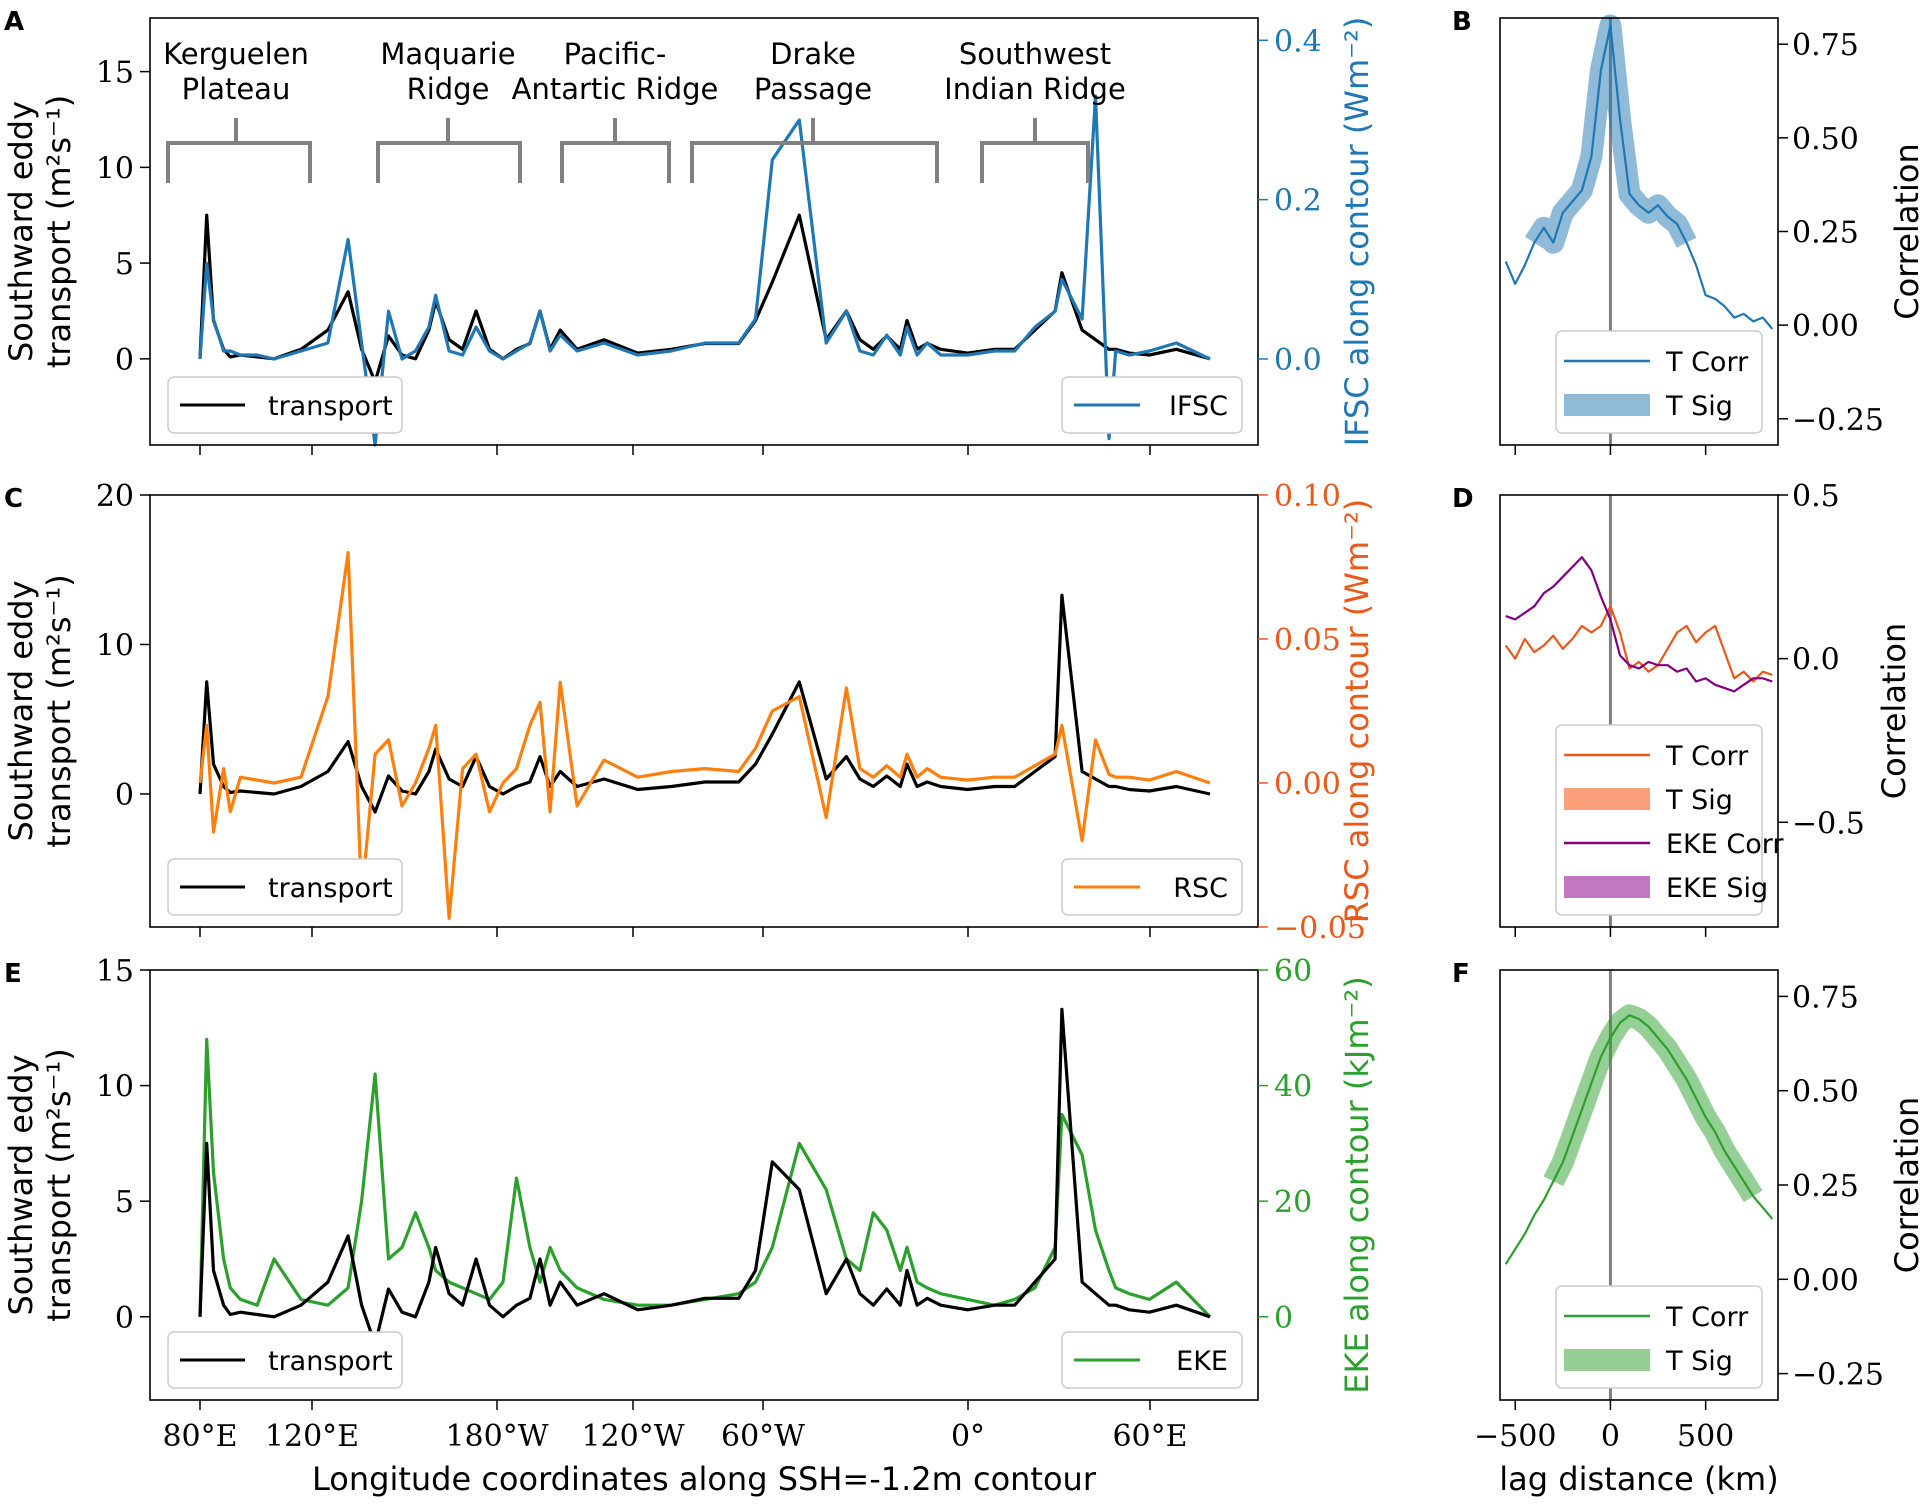 The image size is (1931, 1505). Describe the element at coordinates (1035, 54) in the screenshot. I see `ridge-name-line1: Southwest` at that location.